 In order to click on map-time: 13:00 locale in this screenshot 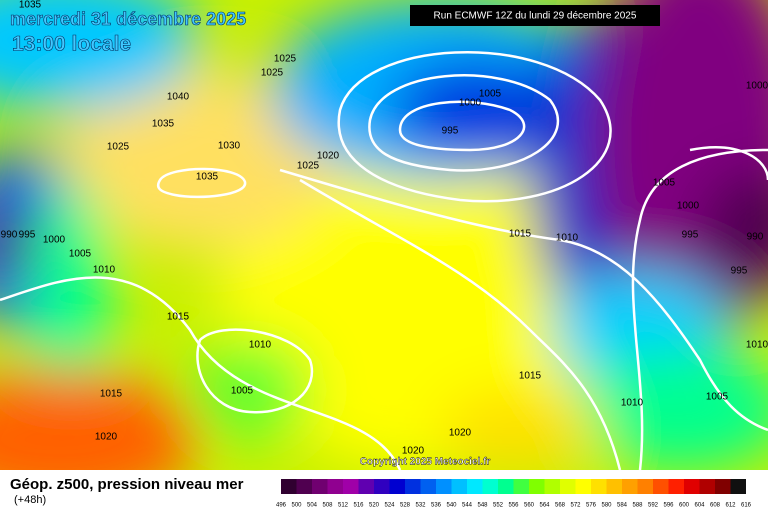, I will do `click(71, 44)`.